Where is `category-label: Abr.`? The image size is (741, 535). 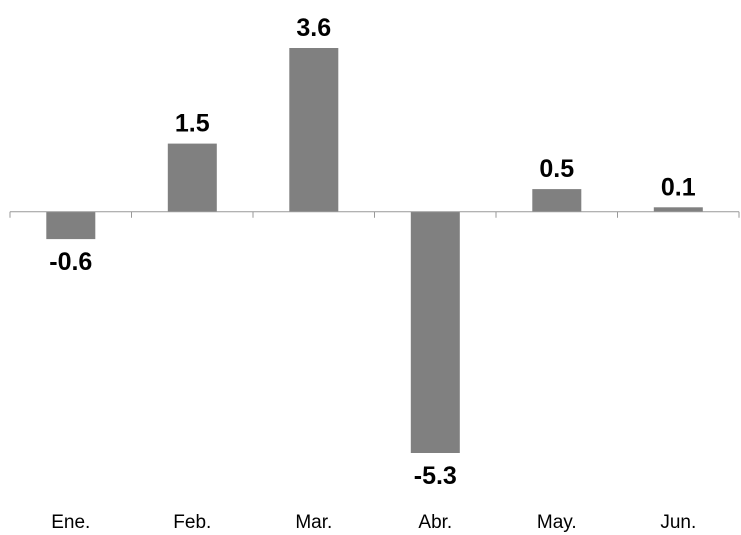 category-label: Abr. is located at coordinates (435, 522).